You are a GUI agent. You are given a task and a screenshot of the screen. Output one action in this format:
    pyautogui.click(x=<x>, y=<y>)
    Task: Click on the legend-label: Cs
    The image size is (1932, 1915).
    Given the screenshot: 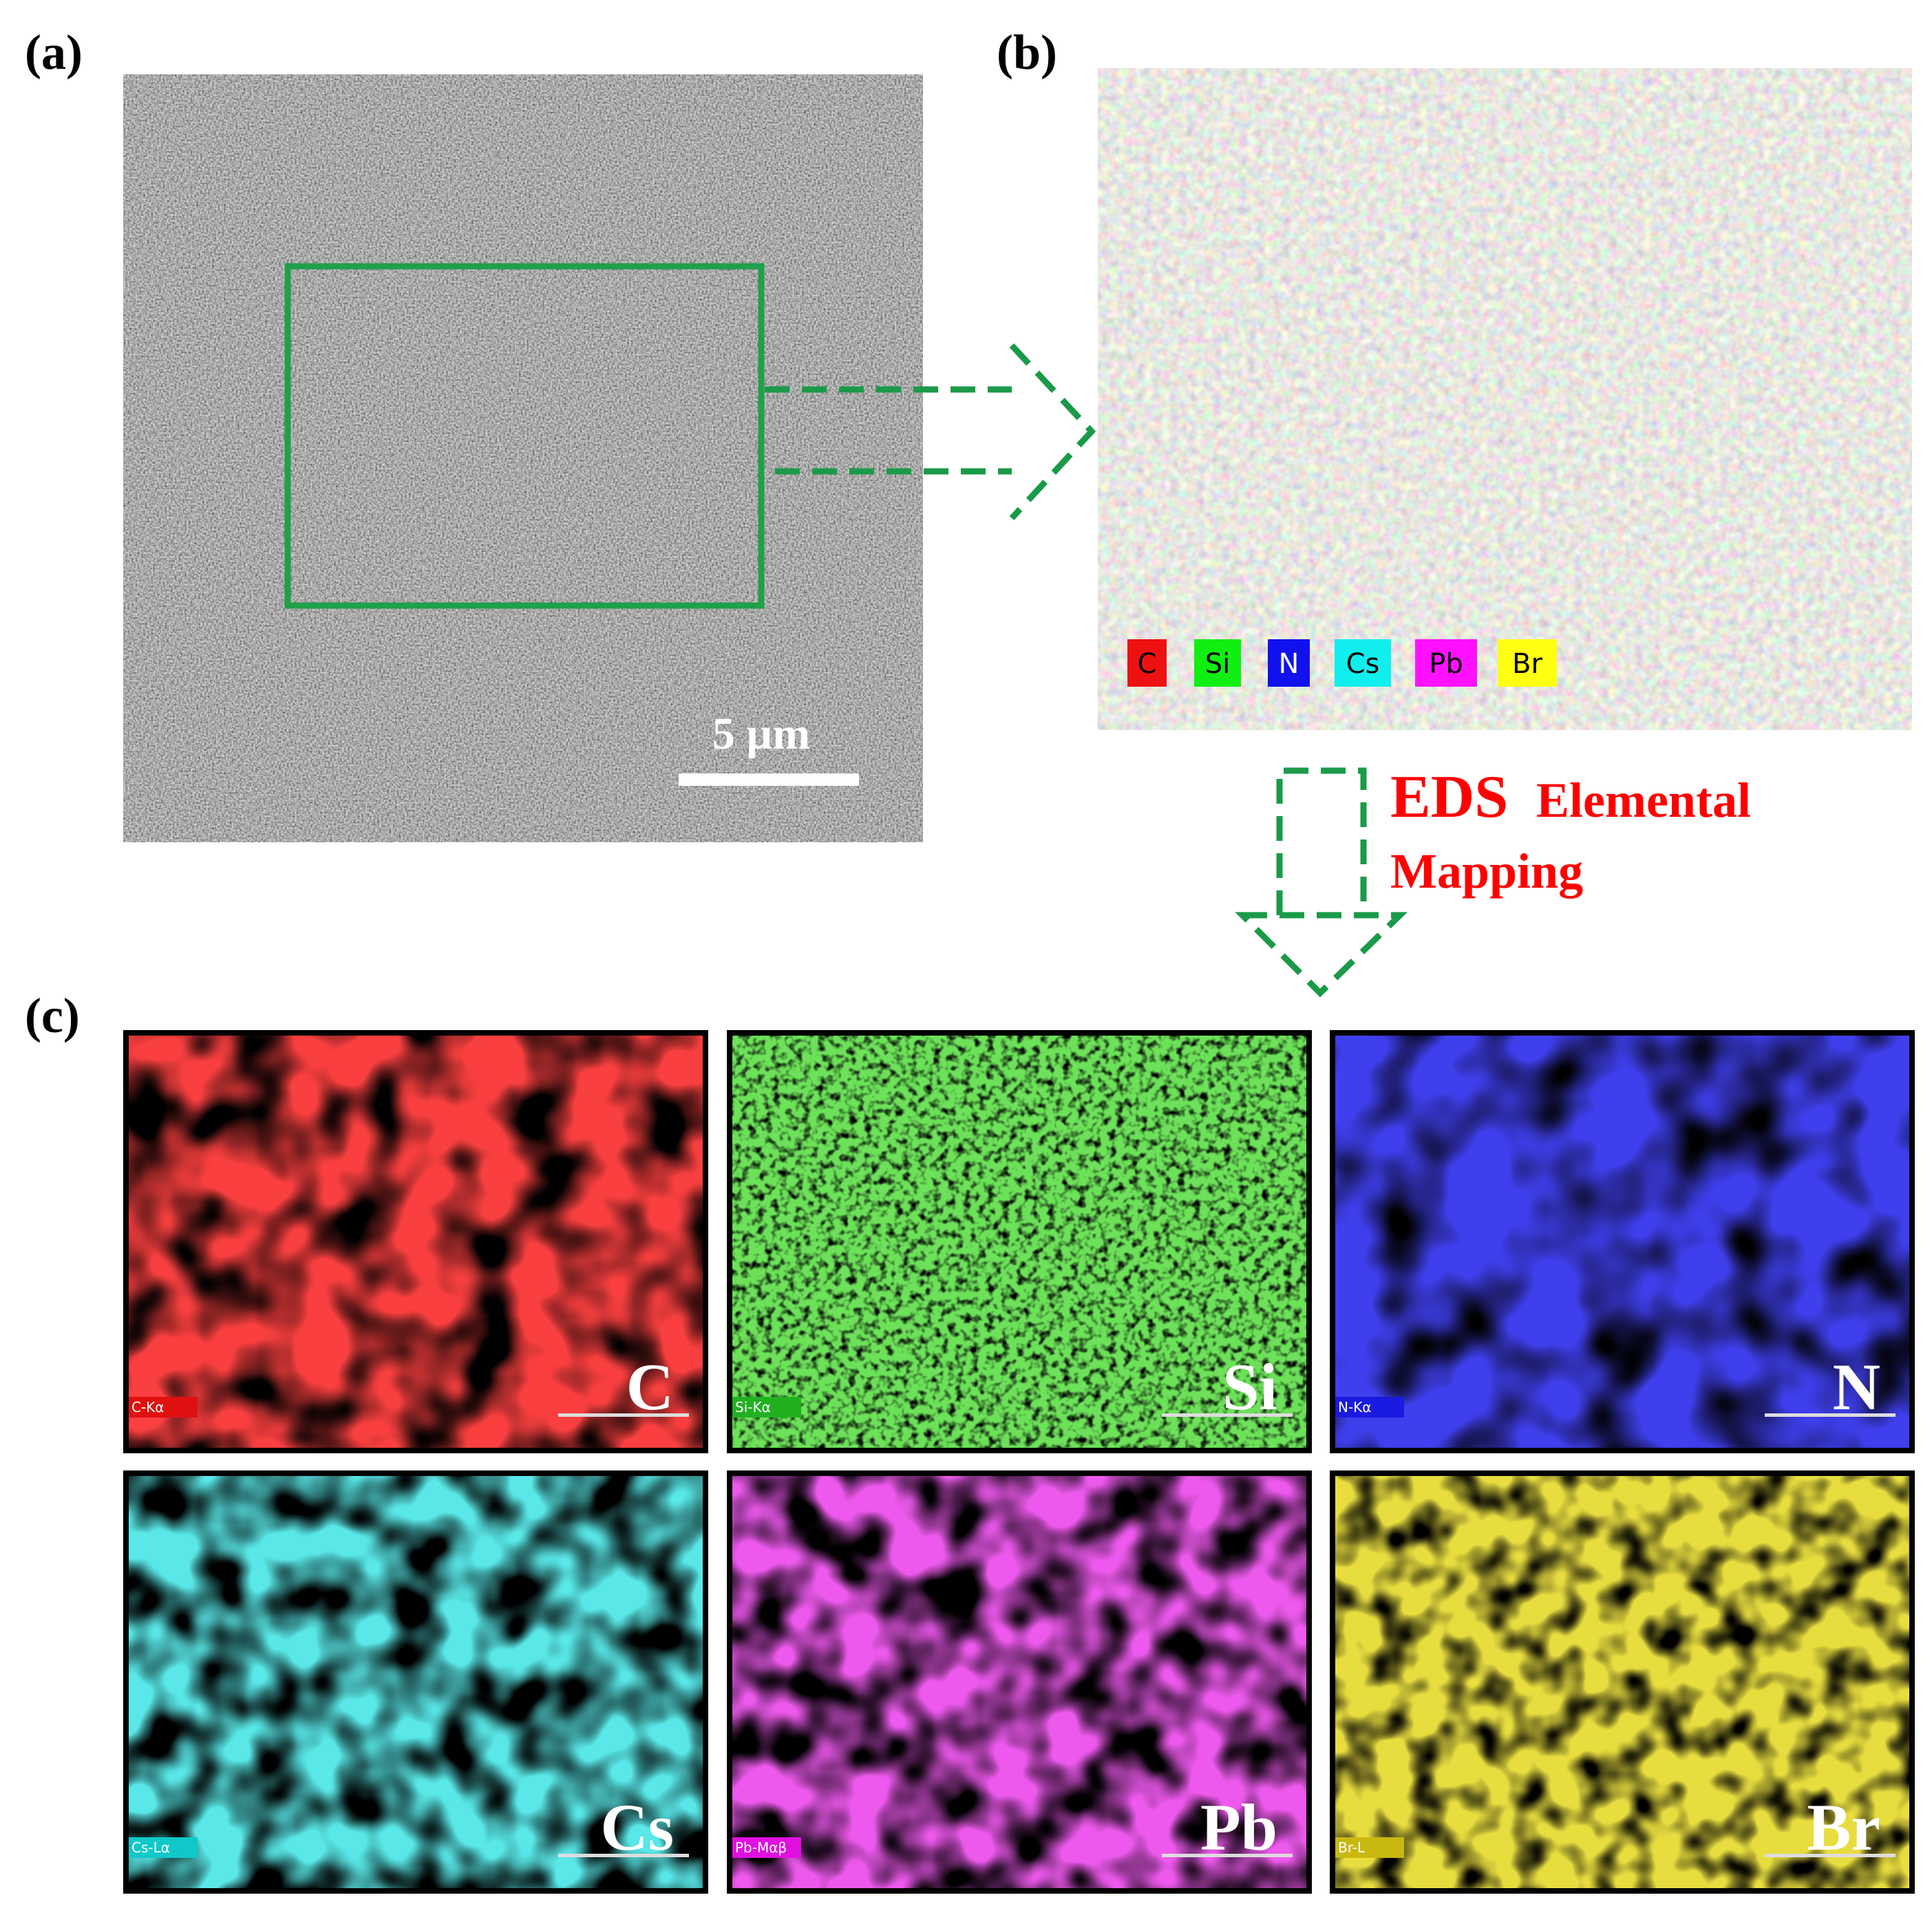 What is the action you would take?
    pyautogui.click(x=1363, y=664)
    